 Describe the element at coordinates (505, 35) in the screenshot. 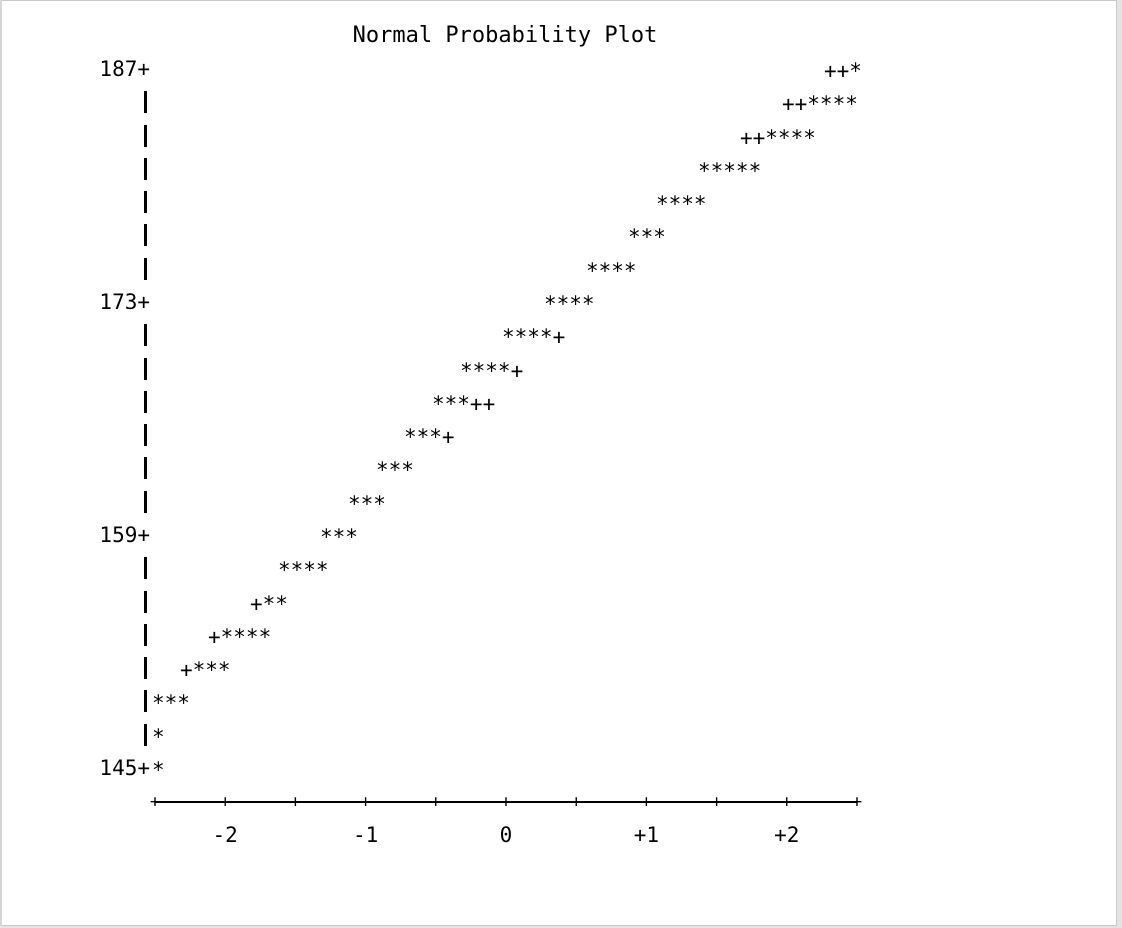

I see `chart-title: Normal Probability Plot` at that location.